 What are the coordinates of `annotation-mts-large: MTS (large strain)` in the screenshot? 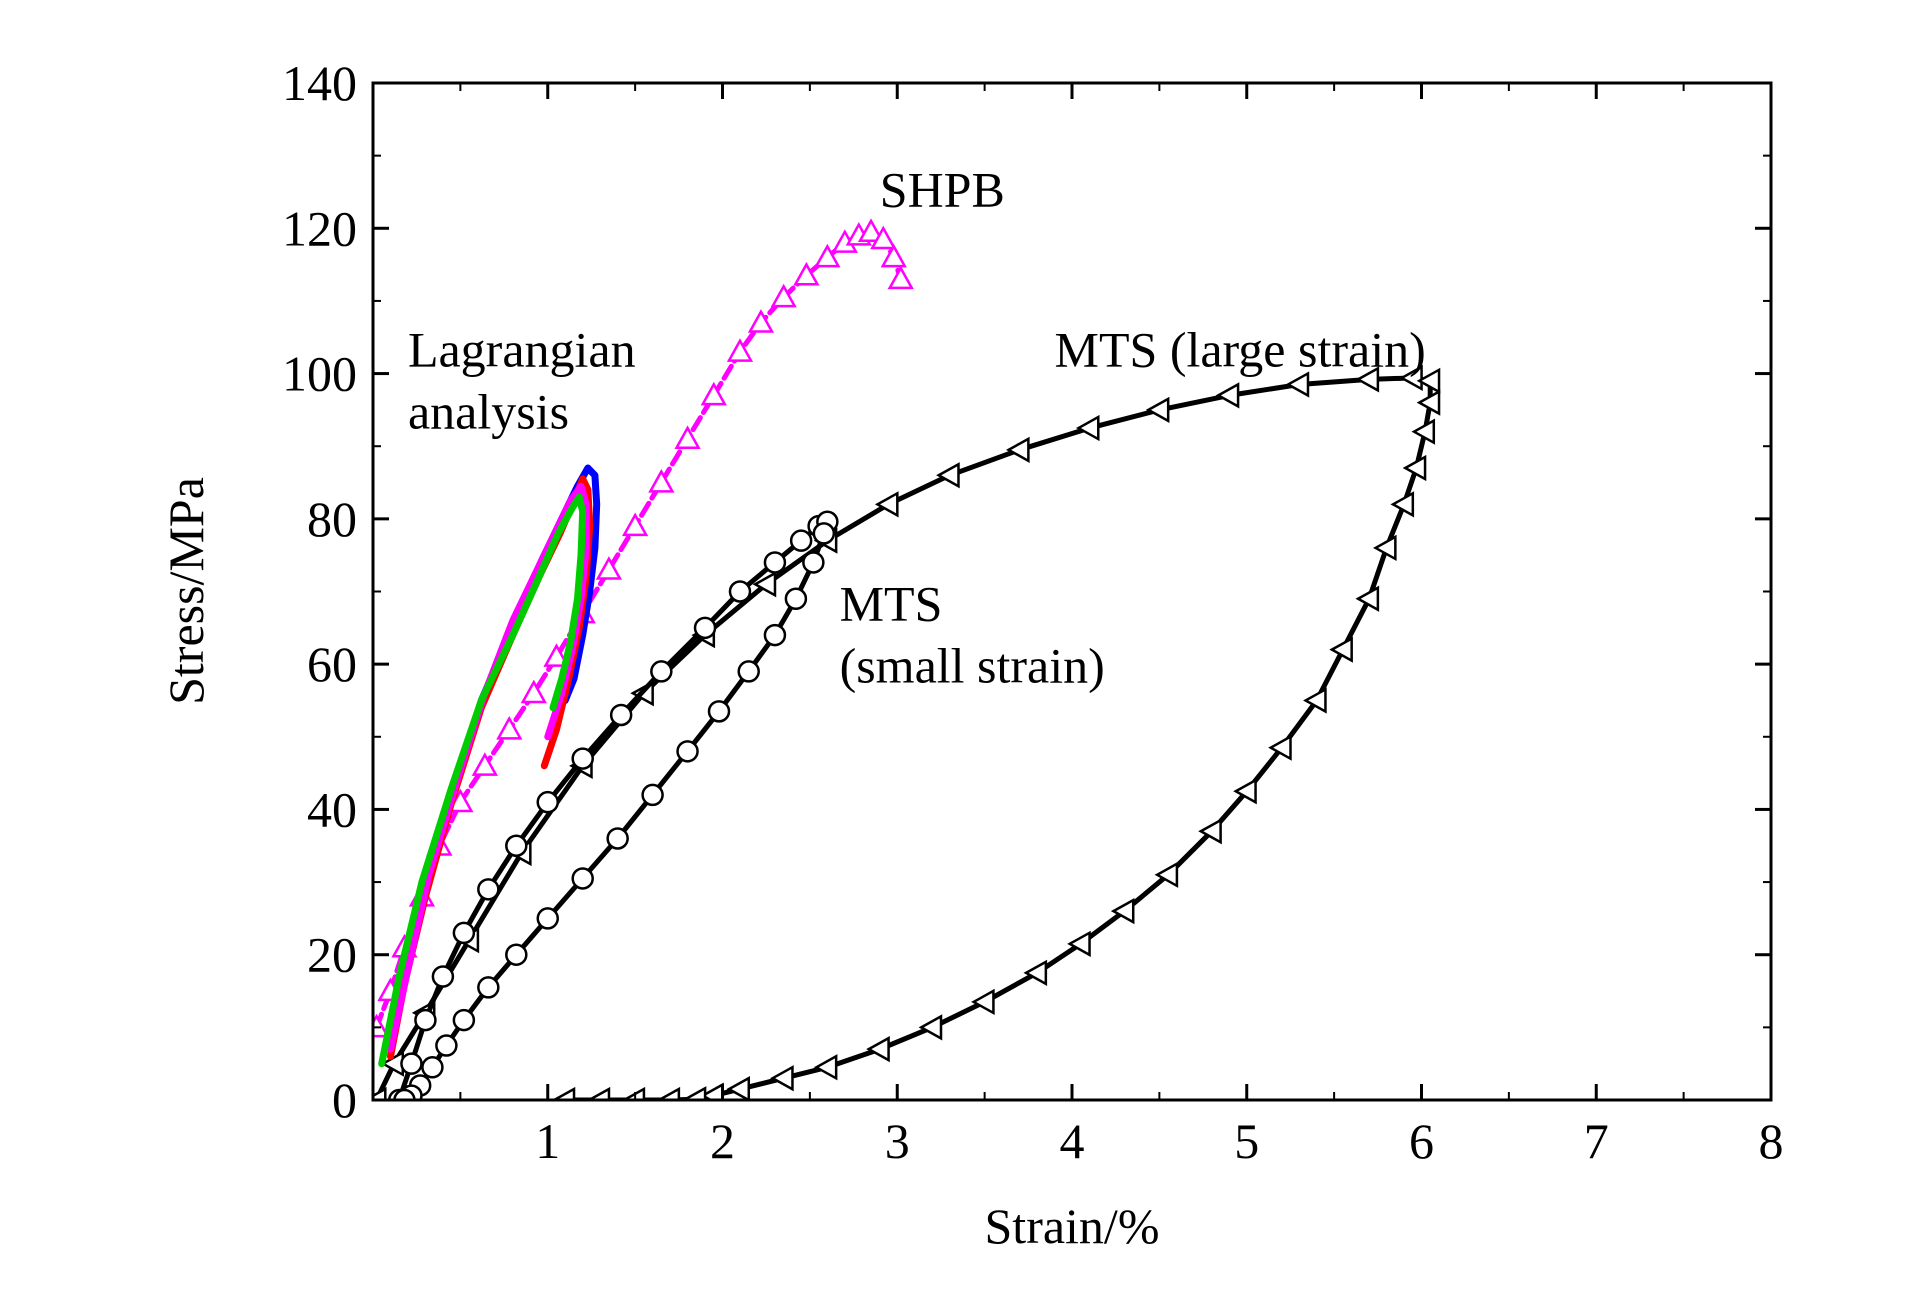 It's located at (1240, 349).